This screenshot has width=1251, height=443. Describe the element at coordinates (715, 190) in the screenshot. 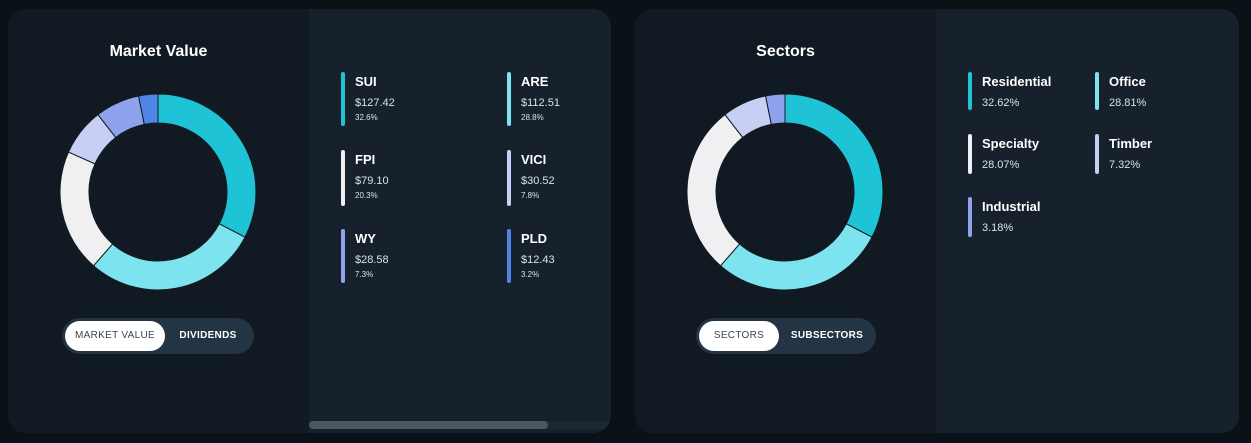

I see `donut-slice-specialty` at that location.